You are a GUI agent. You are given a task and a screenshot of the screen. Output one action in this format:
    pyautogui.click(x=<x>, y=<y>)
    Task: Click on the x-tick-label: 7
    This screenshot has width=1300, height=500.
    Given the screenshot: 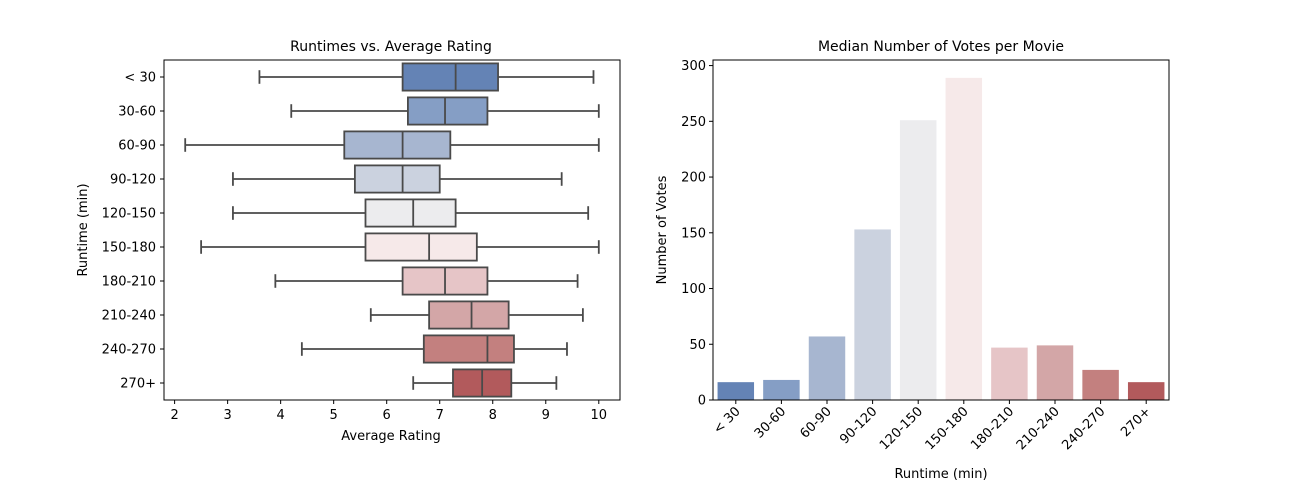 What is the action you would take?
    pyautogui.click(x=440, y=415)
    